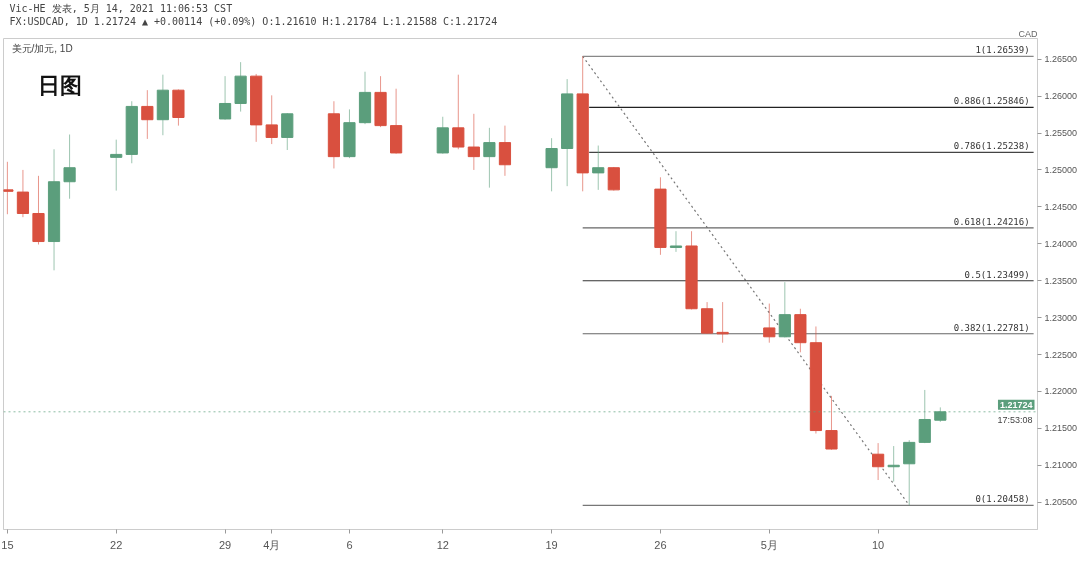 This screenshot has height=563, width=1080. What do you see at coordinates (42, 48) in the screenshot?
I see `annotation: 美元/加元, 1D` at bounding box center [42, 48].